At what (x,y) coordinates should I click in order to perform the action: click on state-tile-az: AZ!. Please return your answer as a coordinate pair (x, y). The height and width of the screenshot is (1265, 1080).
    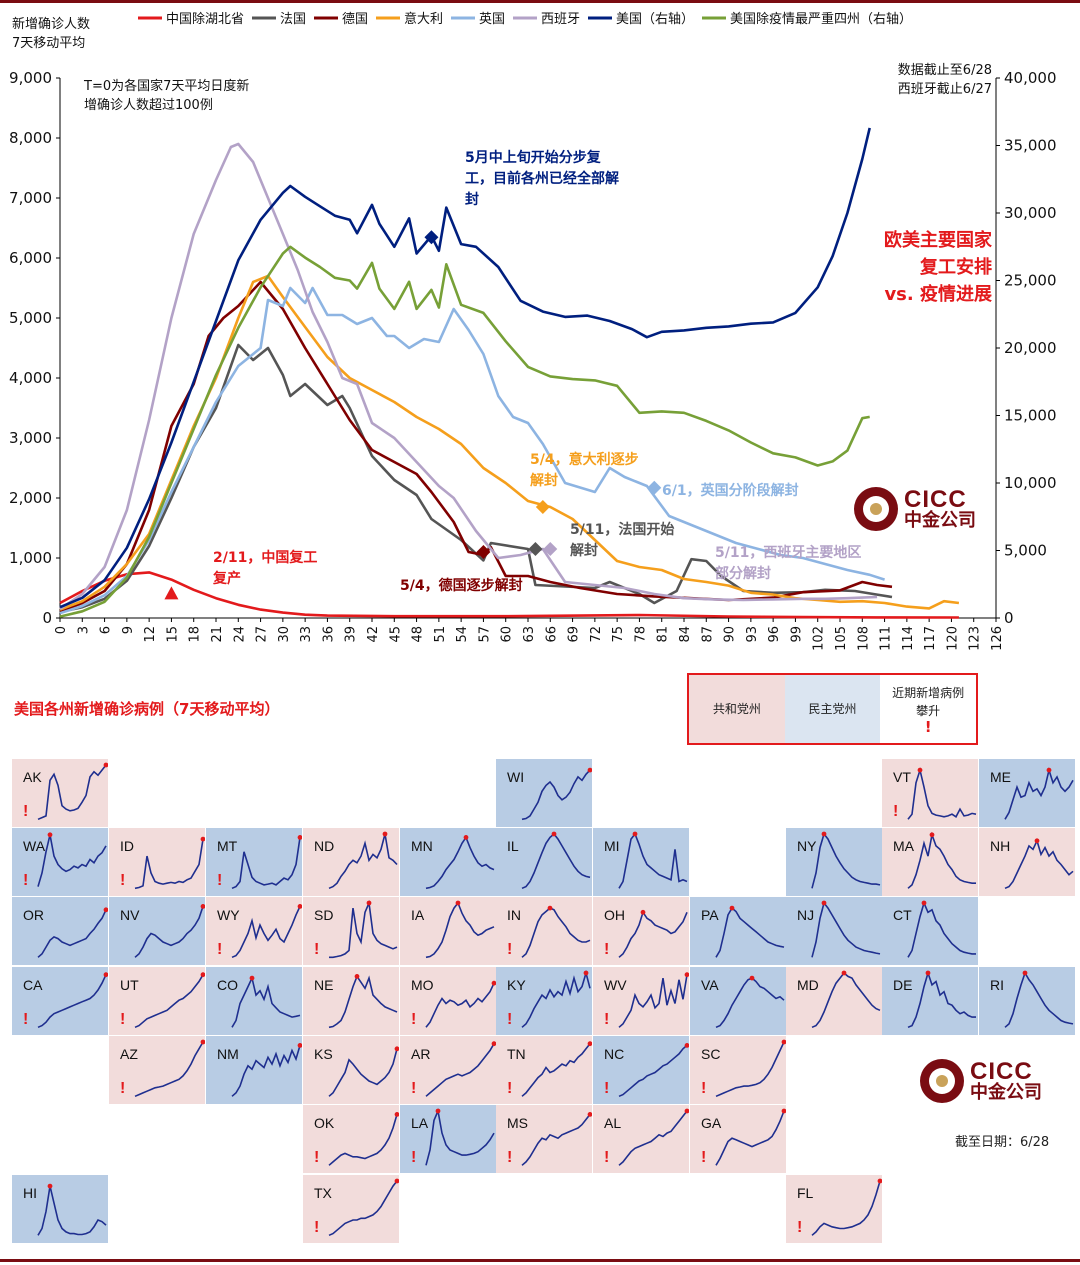
    Looking at the image, I should click on (157, 1070).